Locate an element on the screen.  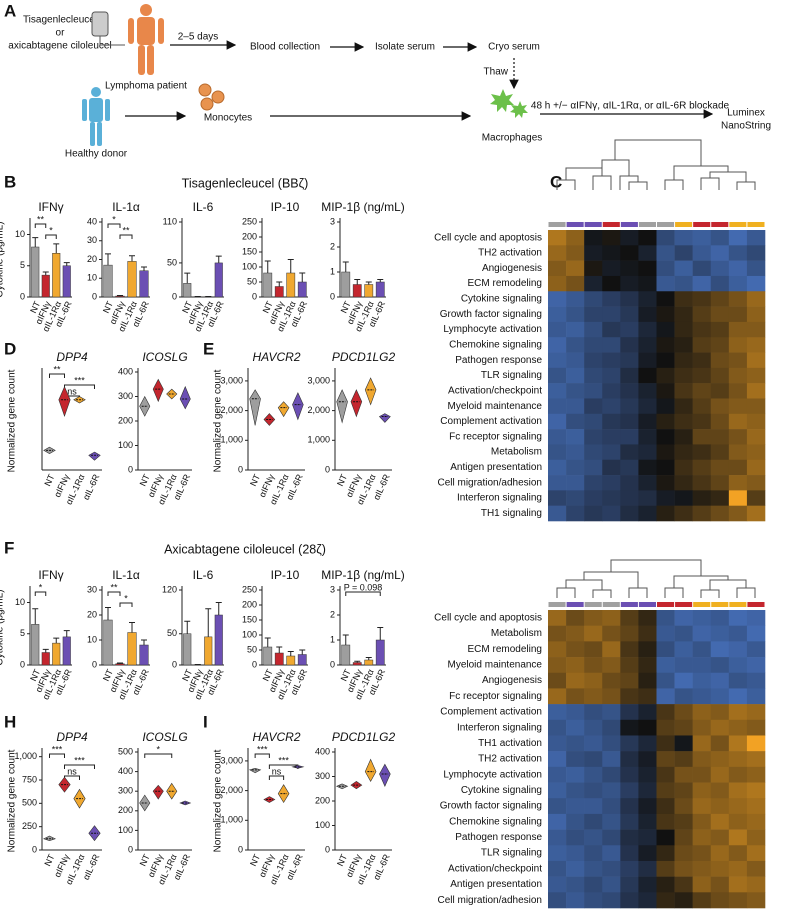
chart-title: IL-6 is located at coordinates (203, 575).